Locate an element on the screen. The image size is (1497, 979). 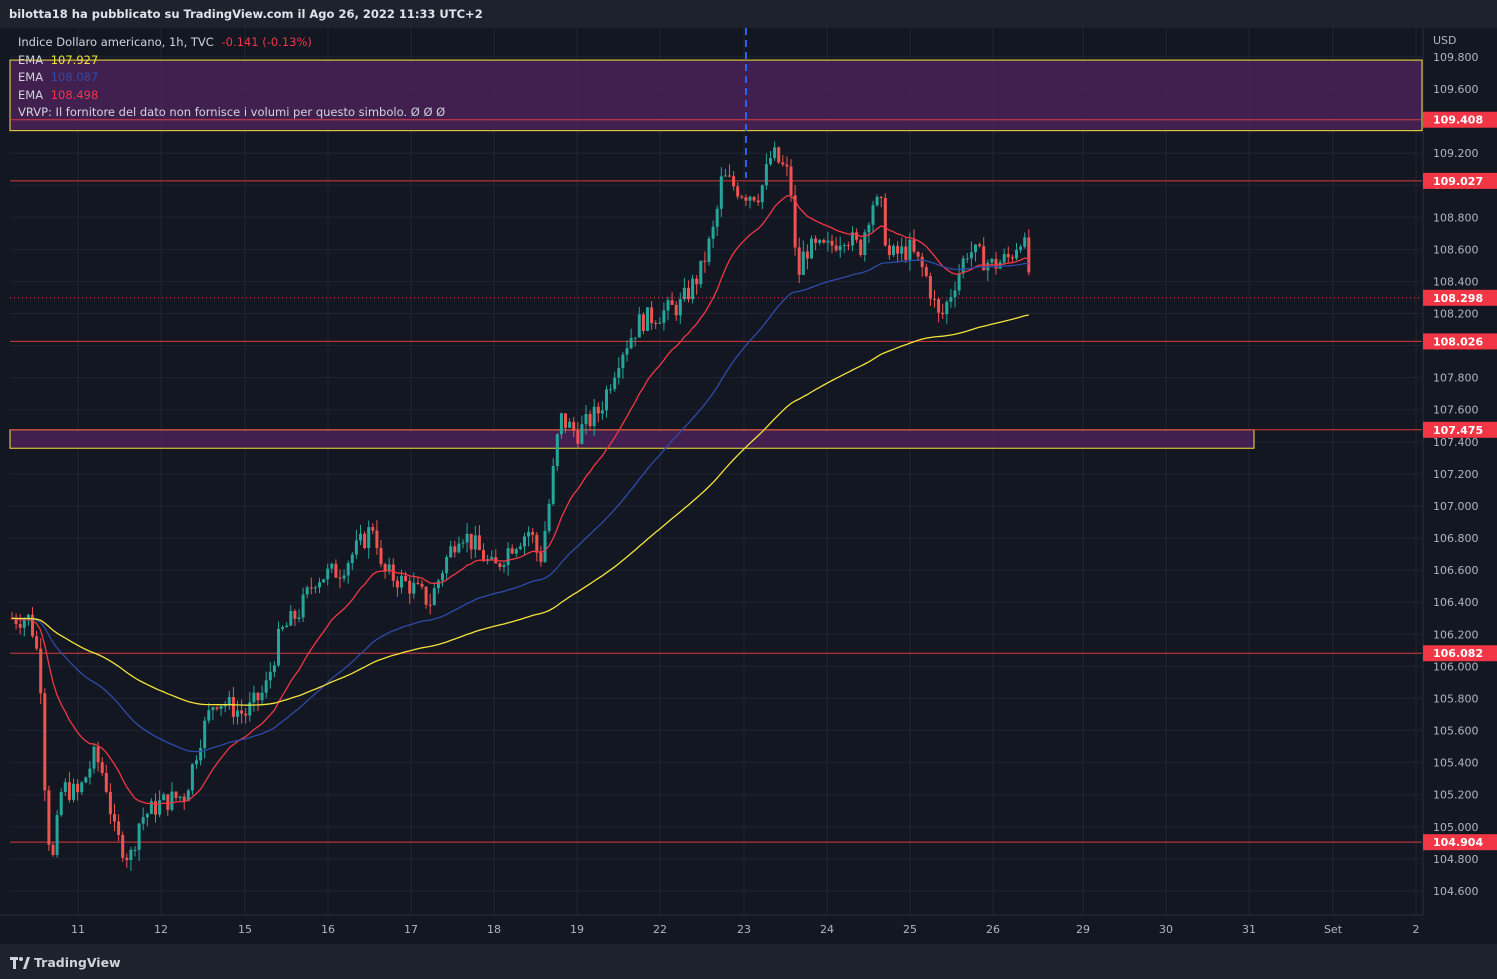
brand-name: TradingView is located at coordinates (77, 962).